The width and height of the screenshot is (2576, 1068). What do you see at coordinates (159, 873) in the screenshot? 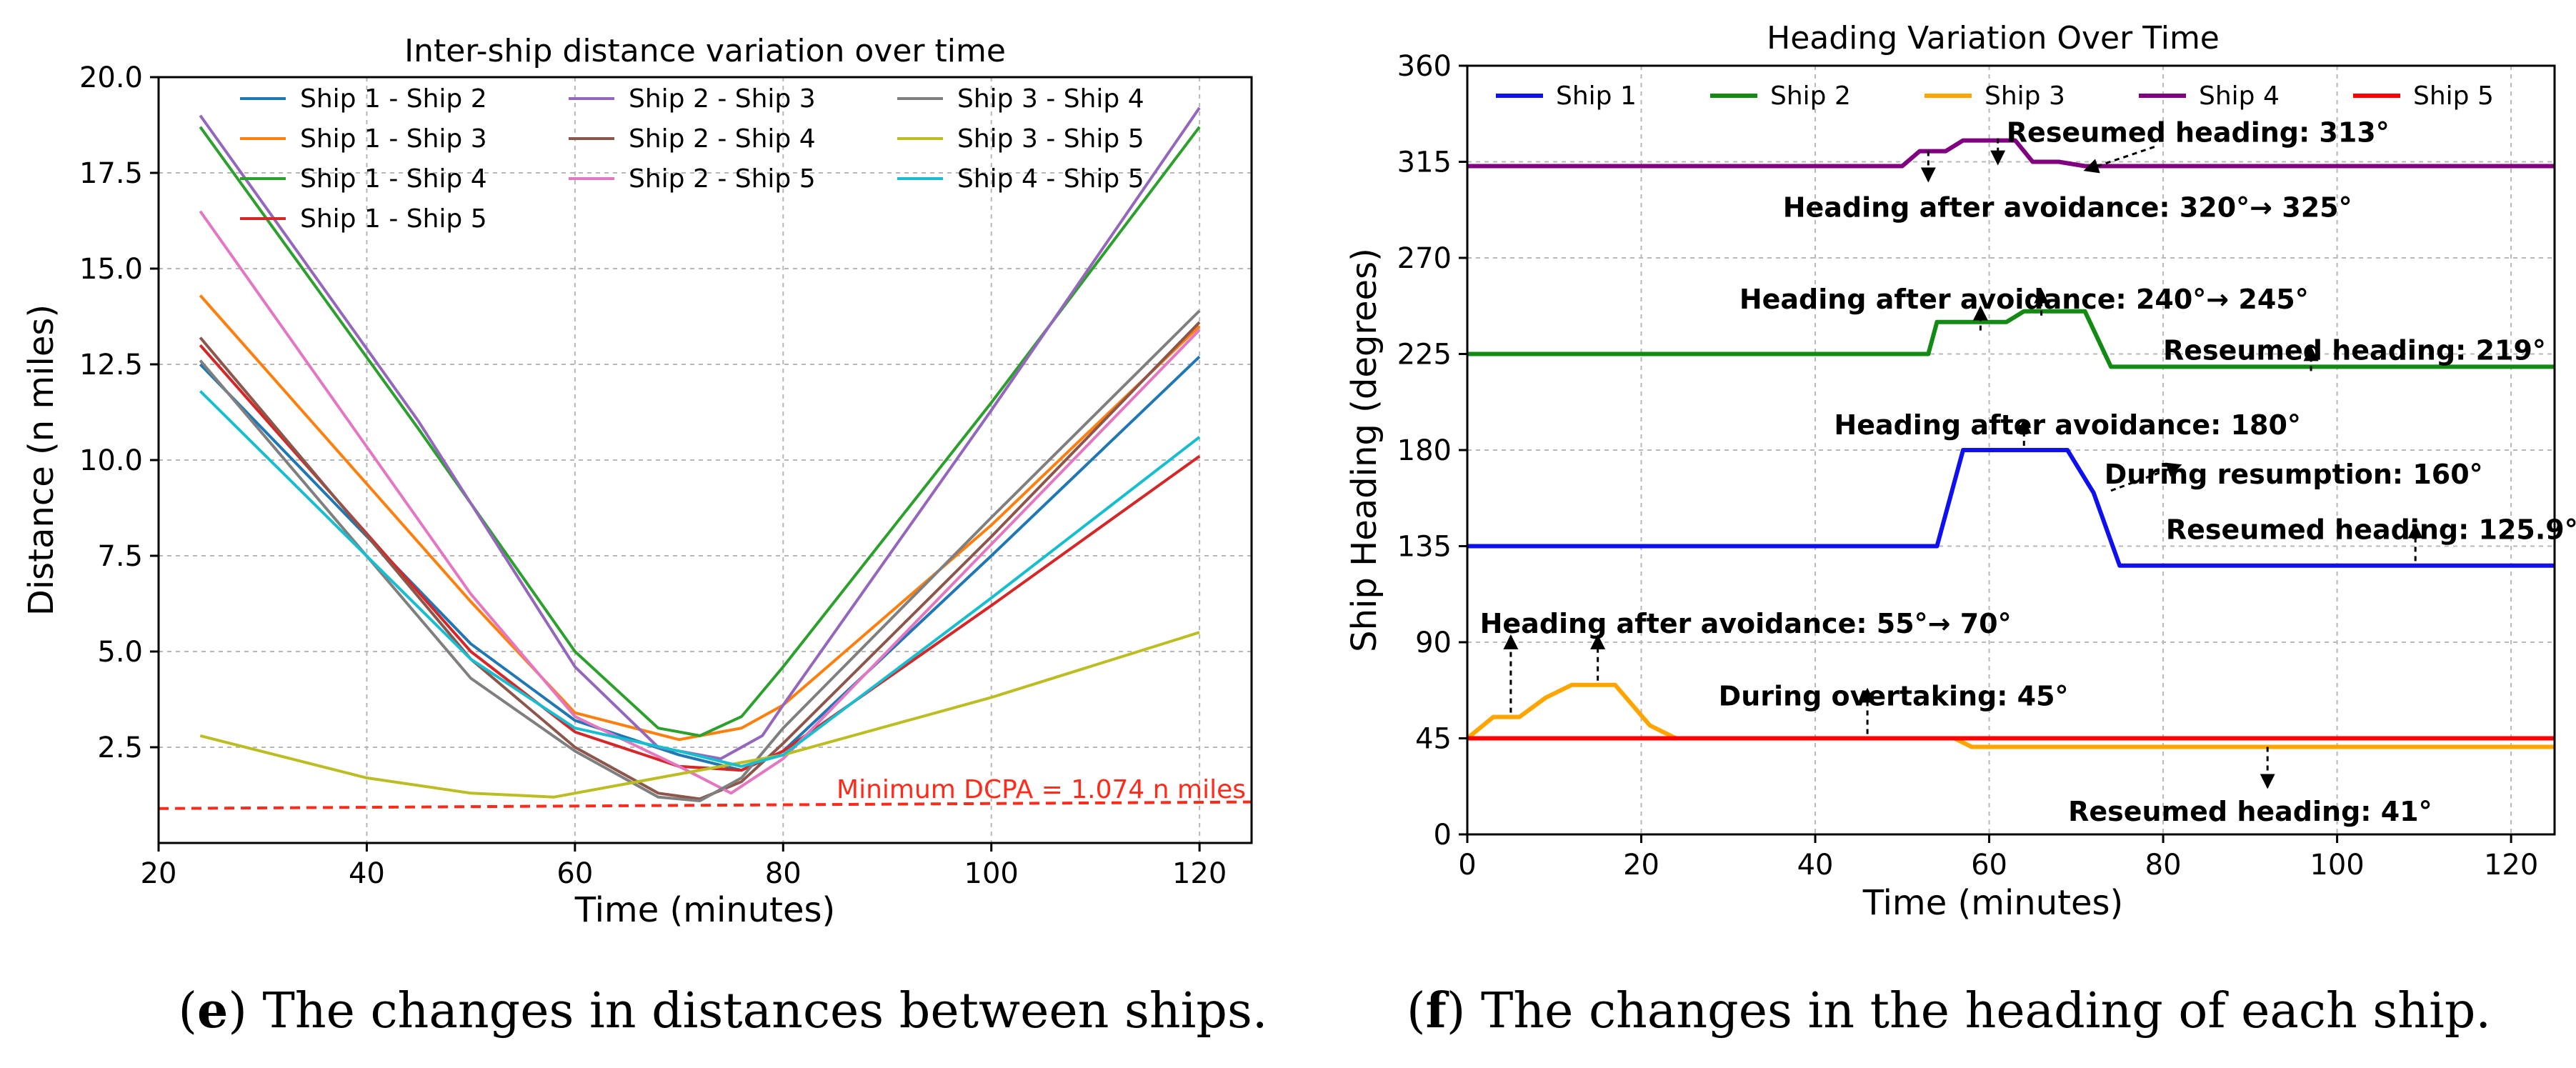
I see `distance-x-tick-label: 20` at bounding box center [159, 873].